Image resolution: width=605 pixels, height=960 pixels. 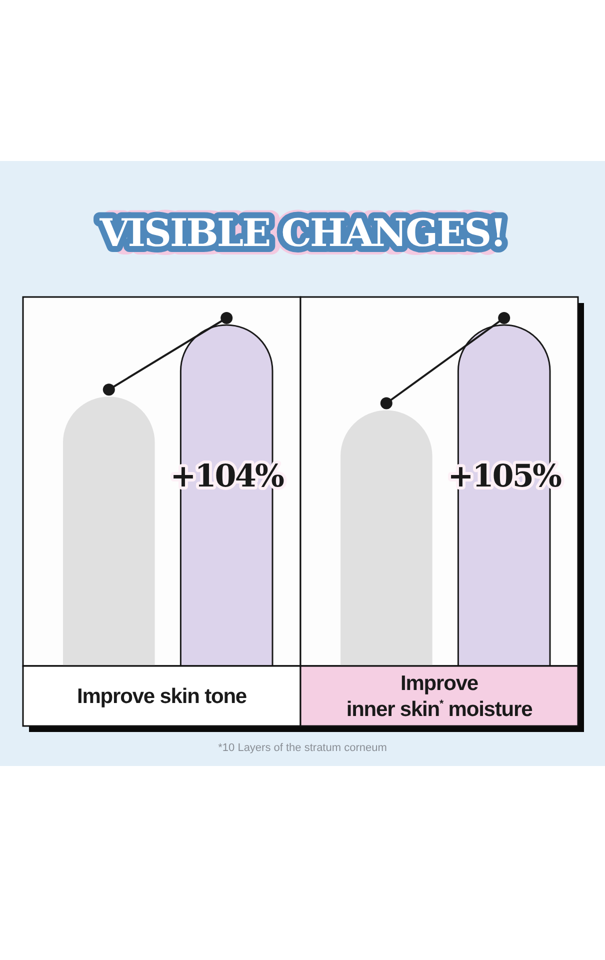 I want to click on x-axis-title: Improve skin tone, so click(x=161, y=696).